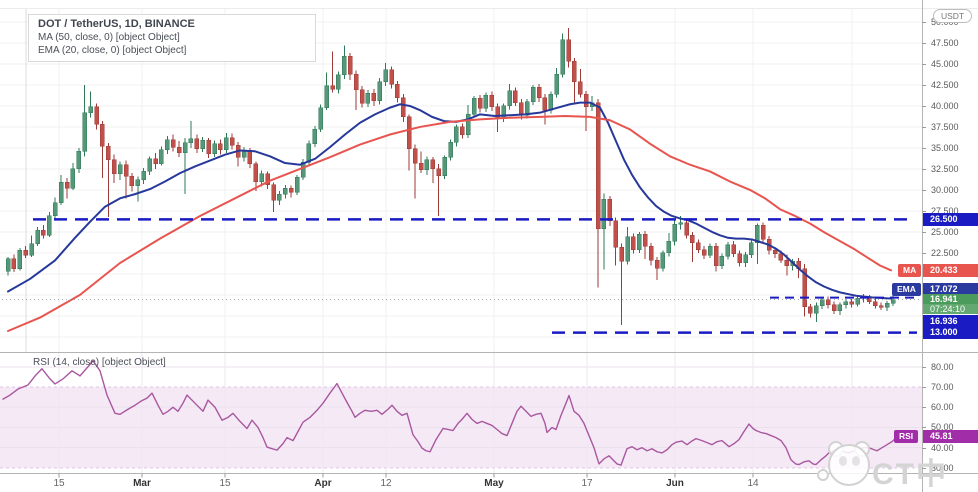 The image size is (978, 492). What do you see at coordinates (945, 42) in the screenshot?
I see `price-tick-label: 47.500` at bounding box center [945, 42].